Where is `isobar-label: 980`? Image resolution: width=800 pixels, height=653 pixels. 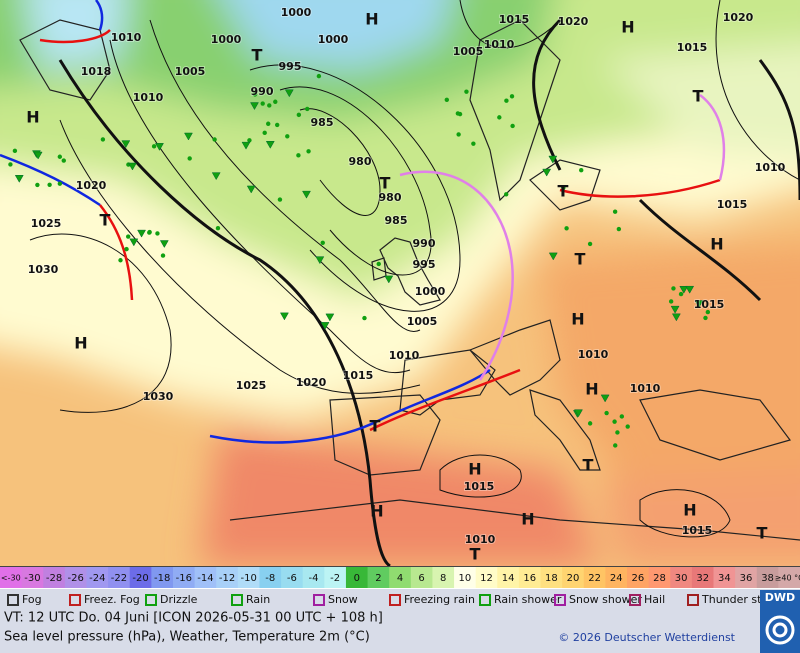 isobar-label: 980 is located at coordinates (390, 197).